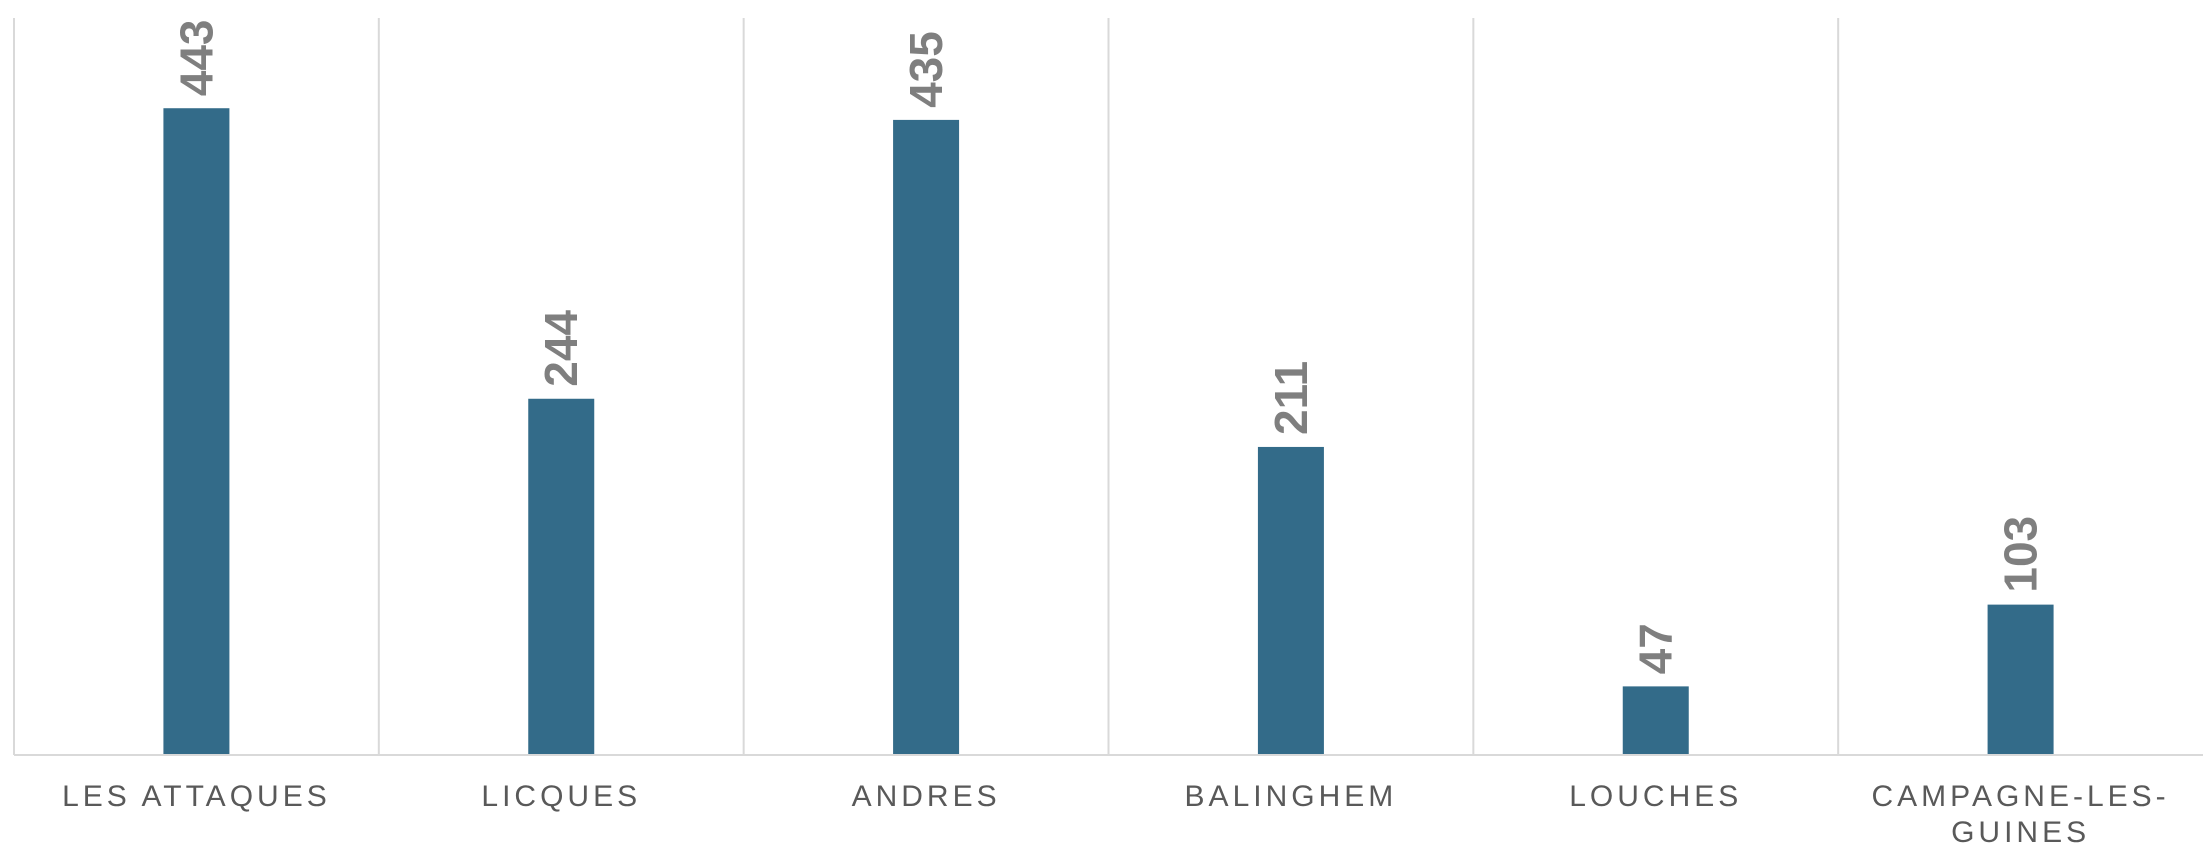  Describe the element at coordinates (2021, 813) in the screenshot. I see `x-tick-label: CAMPAGNE-LES-GUINES` at that location.